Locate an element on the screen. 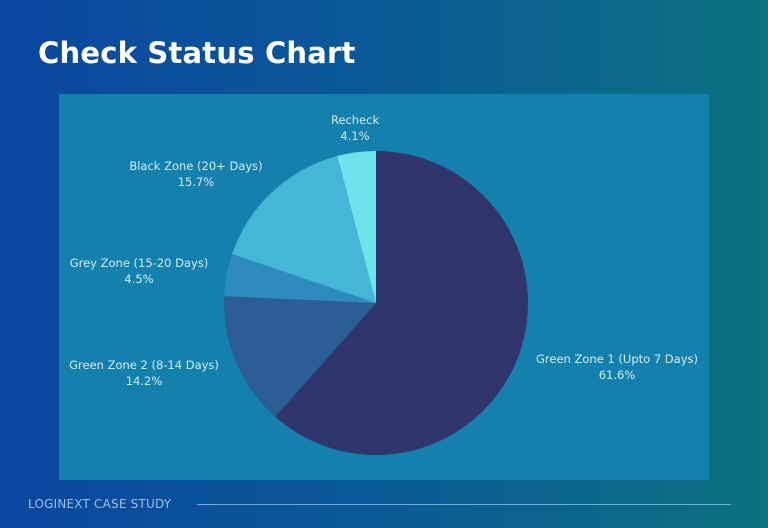 The height and width of the screenshot is (528, 768). footer-text: LOGINEXT CASE STUDY is located at coordinates (100, 504).